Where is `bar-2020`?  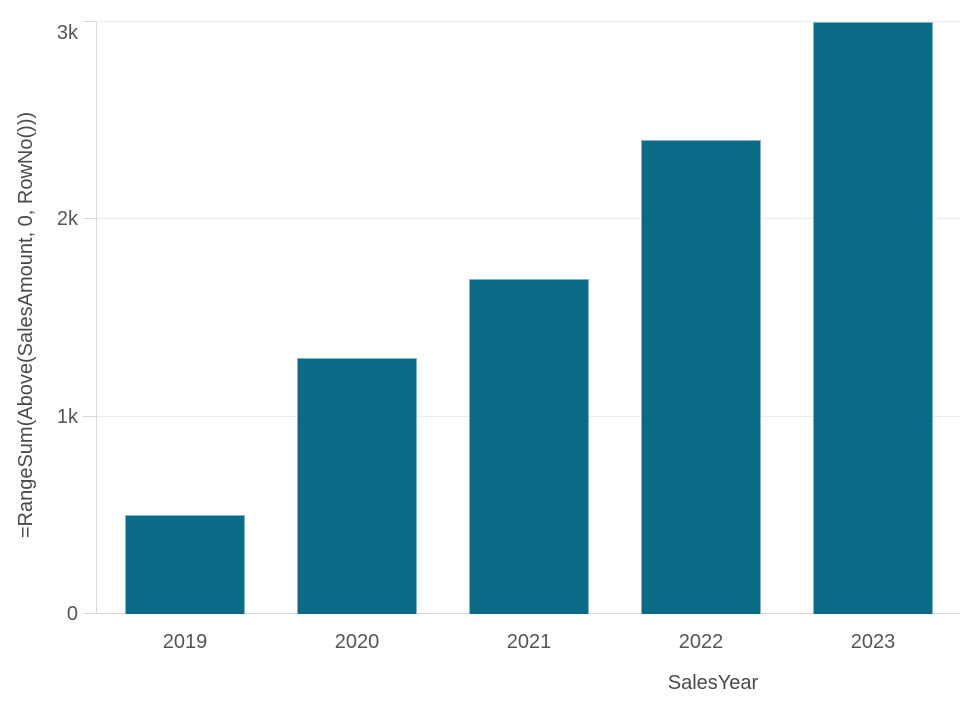 bar-2020 is located at coordinates (357, 485).